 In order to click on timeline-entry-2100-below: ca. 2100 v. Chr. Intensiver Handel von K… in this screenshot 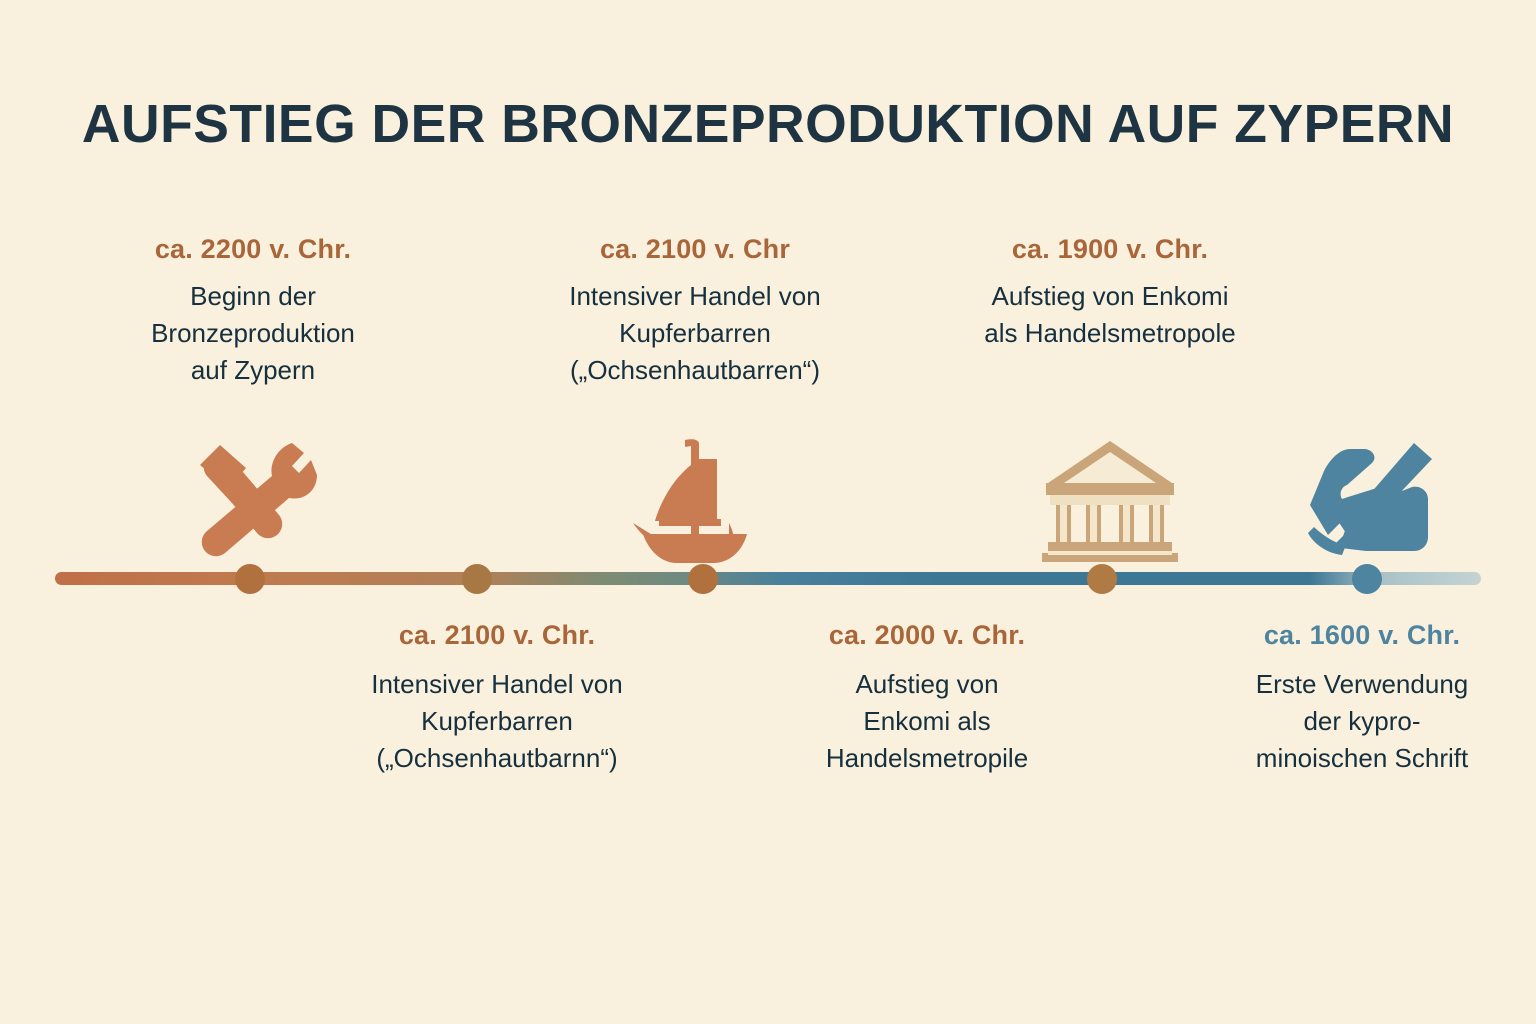, I will do `click(497, 697)`.